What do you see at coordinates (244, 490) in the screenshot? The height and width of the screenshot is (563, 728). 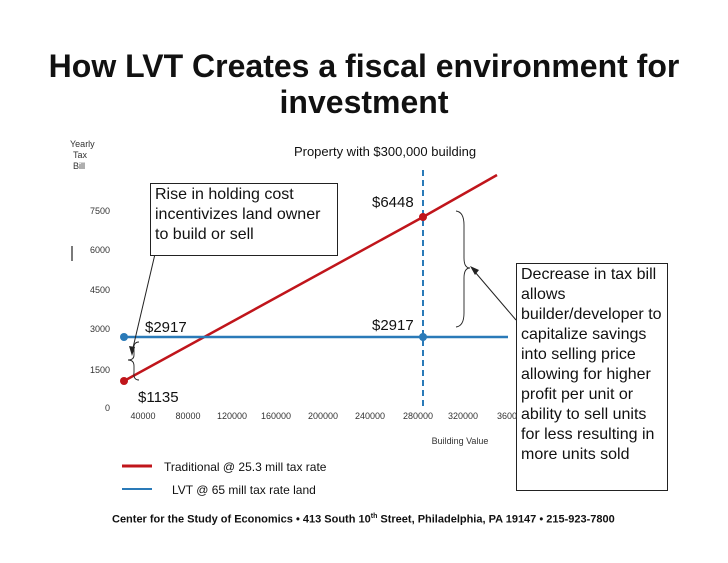 I see `legend-label-lvt: LVT @ 65 mill tax rate land` at bounding box center [244, 490].